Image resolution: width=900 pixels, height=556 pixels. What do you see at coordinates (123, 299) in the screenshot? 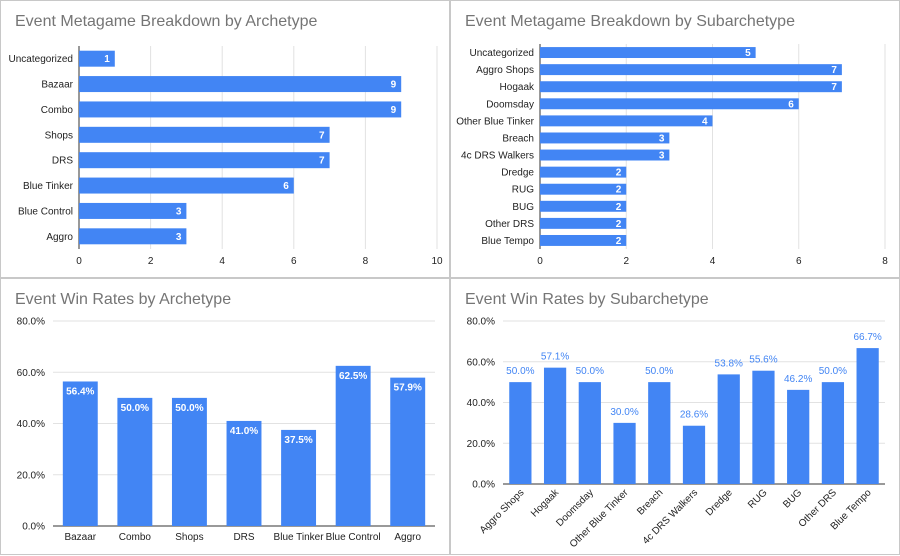
I see `chart-title: Event Win Rates by Archetype` at bounding box center [123, 299].